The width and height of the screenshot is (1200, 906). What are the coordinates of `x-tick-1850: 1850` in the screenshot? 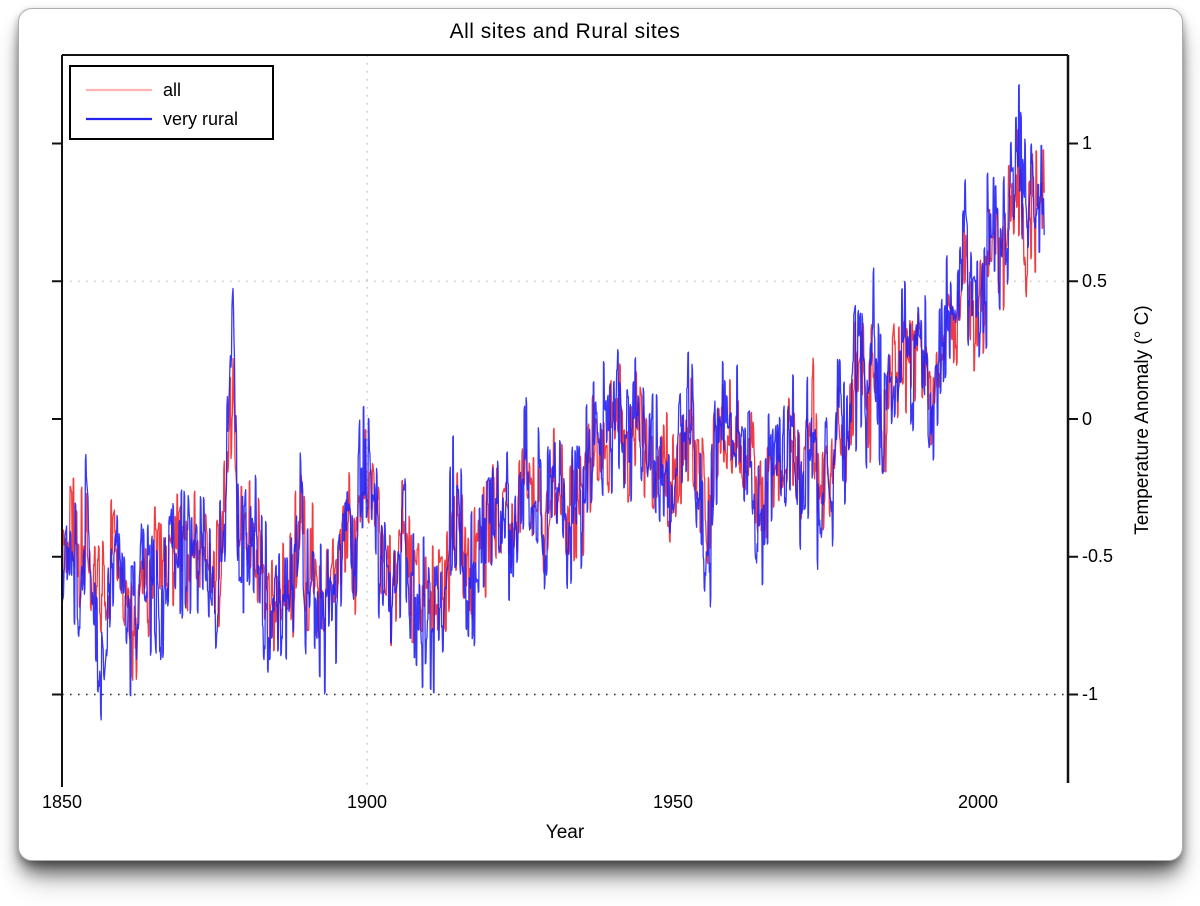 It's located at (62, 802).